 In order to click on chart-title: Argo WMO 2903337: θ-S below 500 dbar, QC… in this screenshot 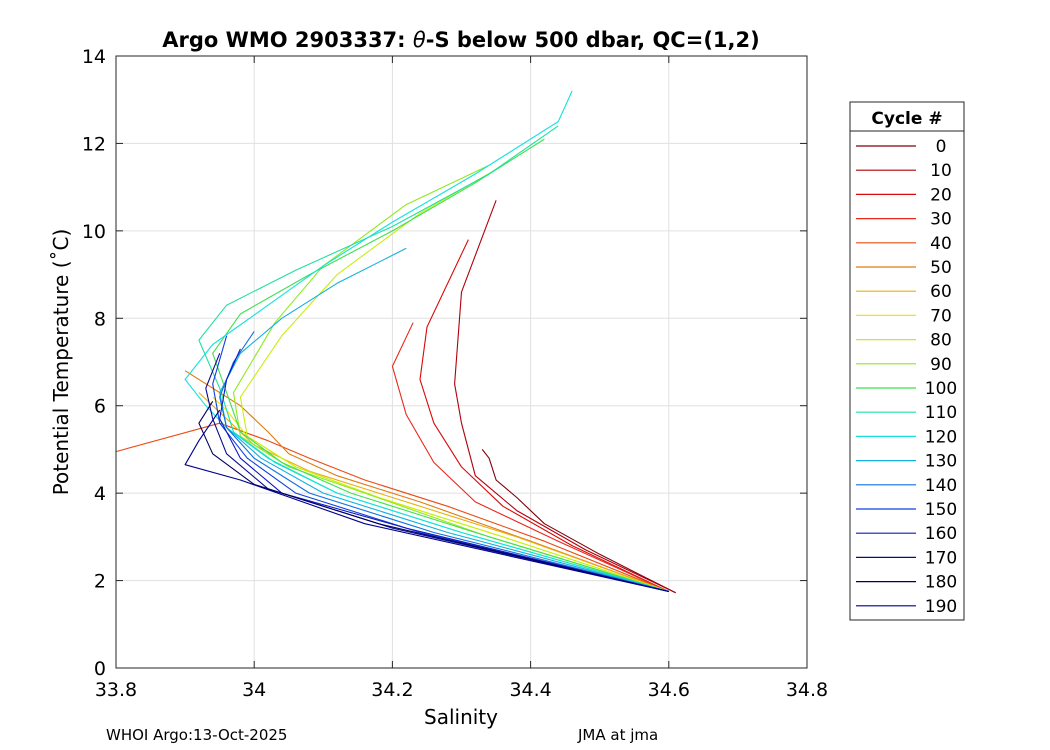, I will do `click(460, 40)`.